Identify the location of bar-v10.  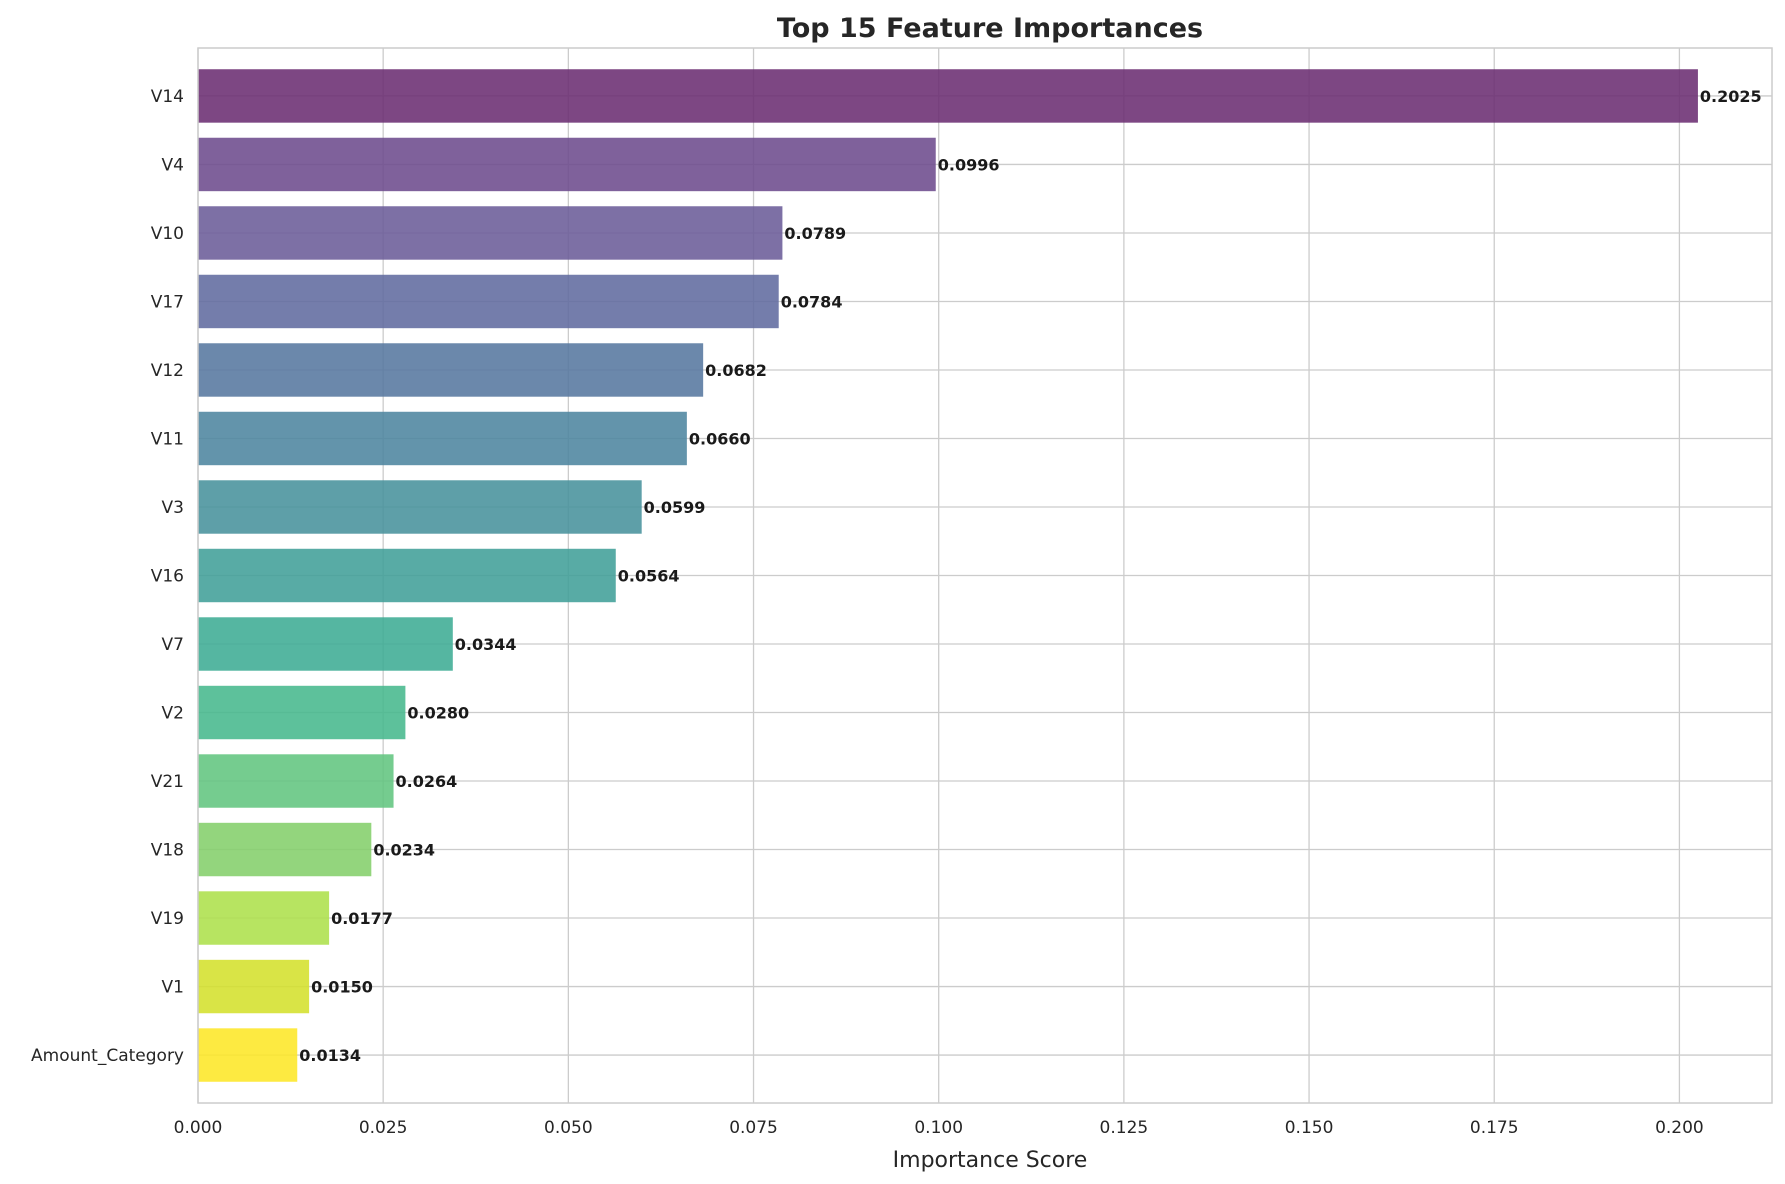
(490, 233).